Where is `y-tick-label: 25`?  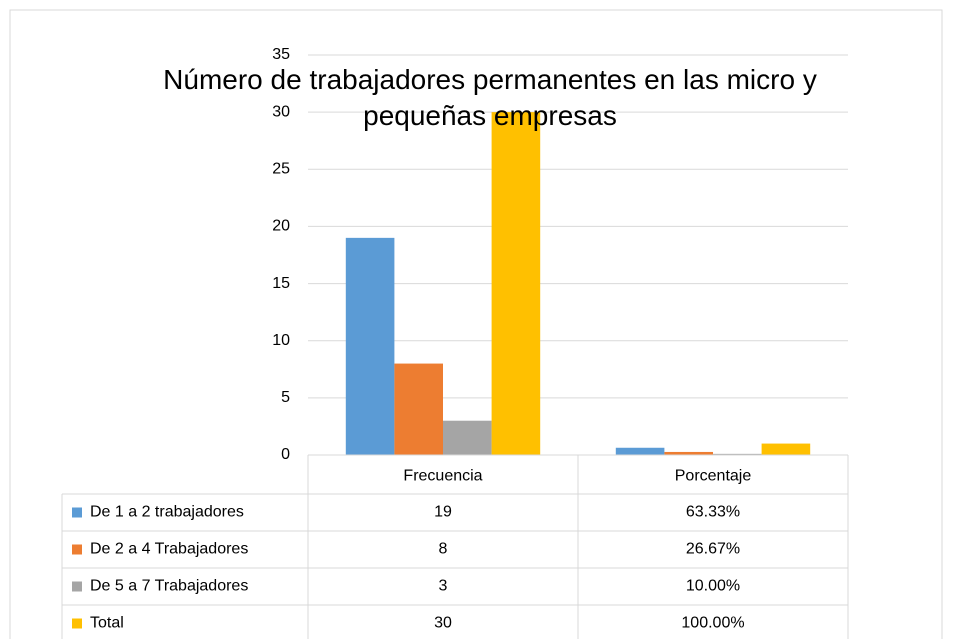
y-tick-label: 25 is located at coordinates (281, 169).